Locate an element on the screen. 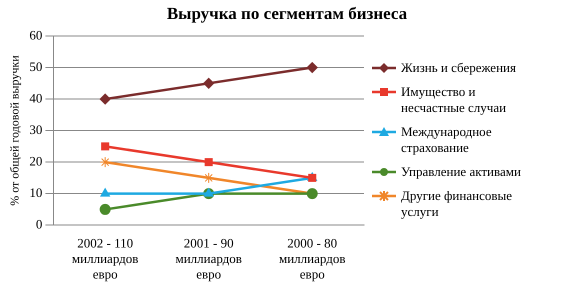 The height and width of the screenshot is (288, 574). x-tick-label: 2002 - 110 миллиардов евро is located at coordinates (105, 258).